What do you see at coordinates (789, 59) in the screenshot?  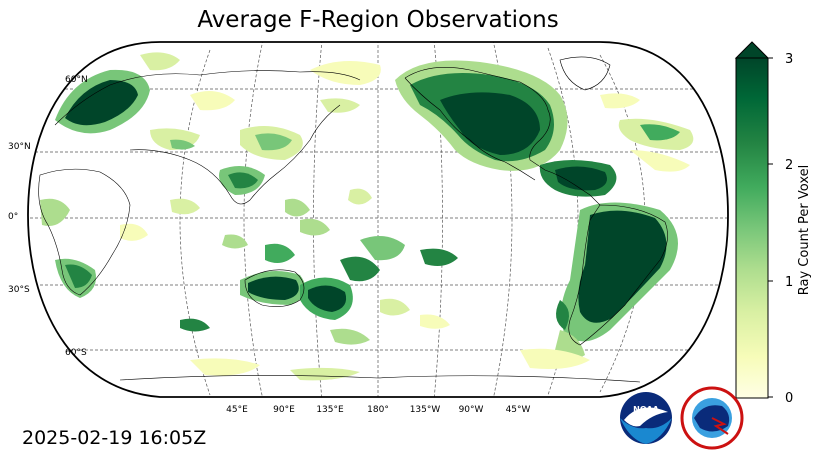 I see `colorbar-tick-label: 3` at bounding box center [789, 59].